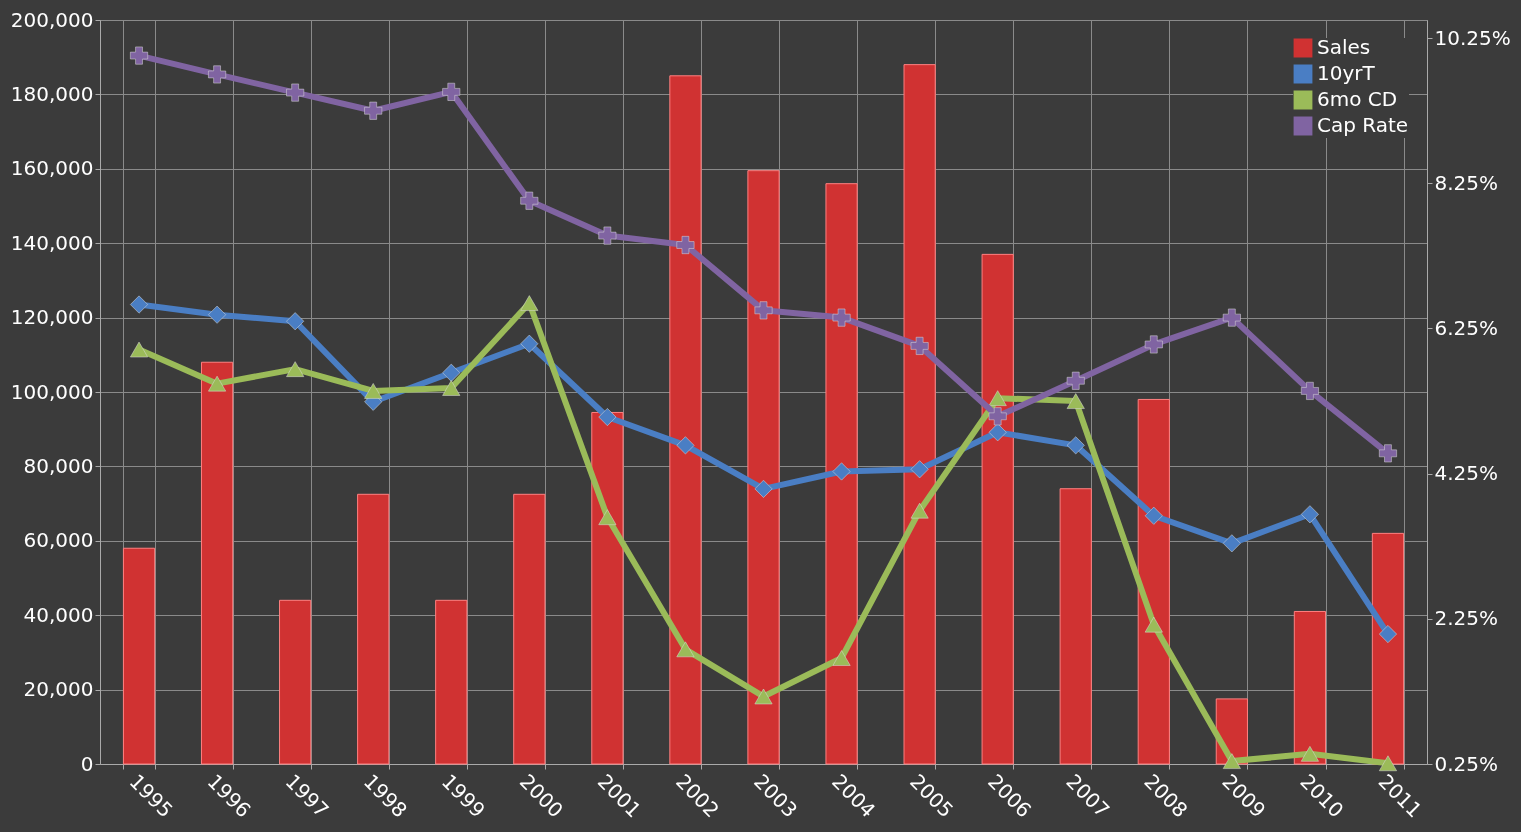 This screenshot has height=832, width=1521. Describe the element at coordinates (52, 168) in the screenshot. I see `y-tick-label: 160,000` at that location.